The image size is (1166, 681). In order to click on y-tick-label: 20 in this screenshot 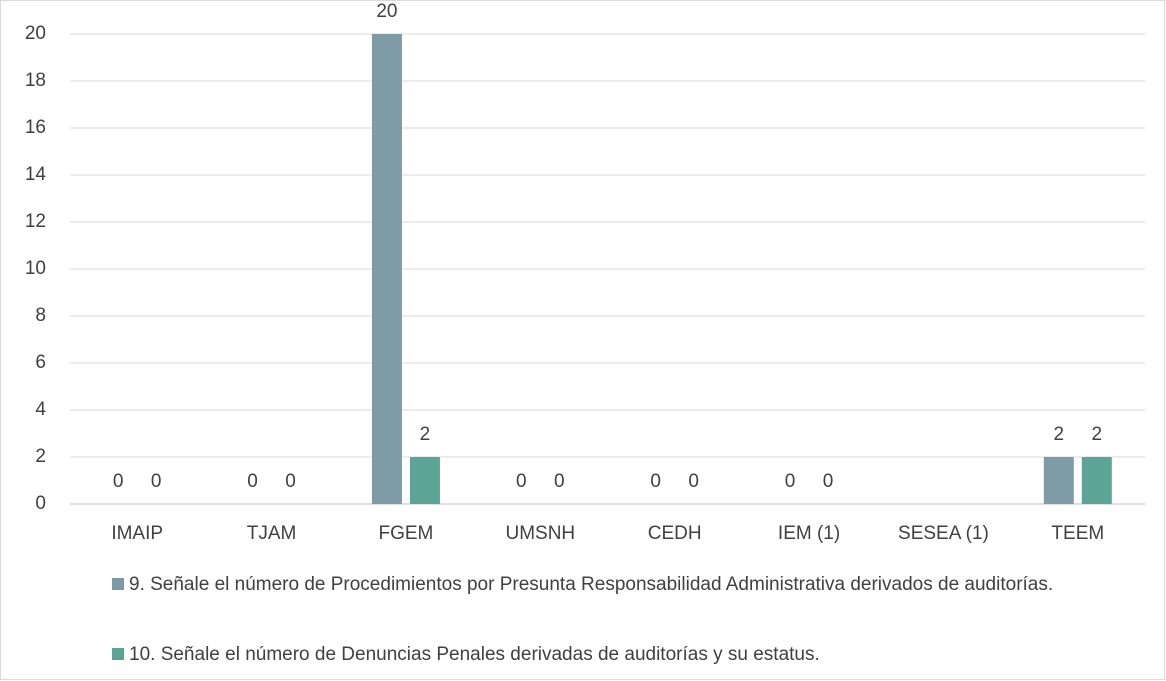, I will do `click(35, 33)`.